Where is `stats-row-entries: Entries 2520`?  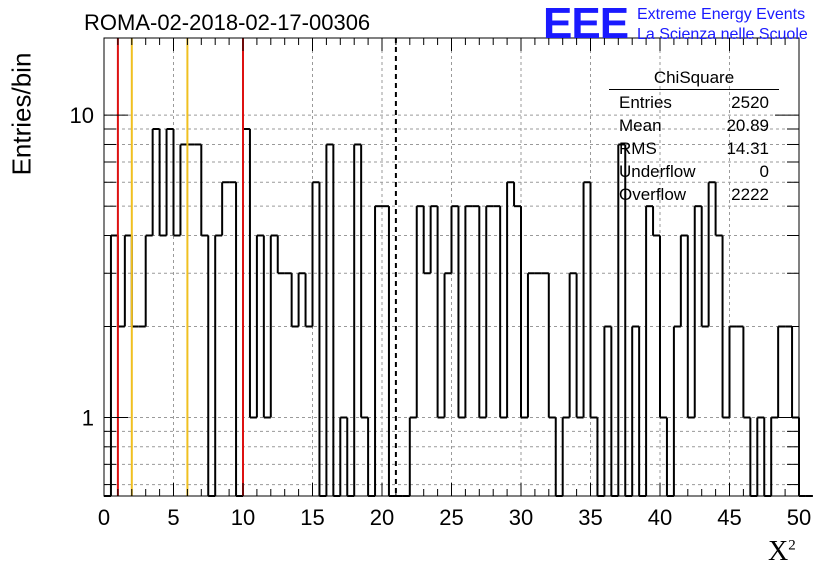
stats-row-entries: Entries 2520 is located at coordinates (694, 102).